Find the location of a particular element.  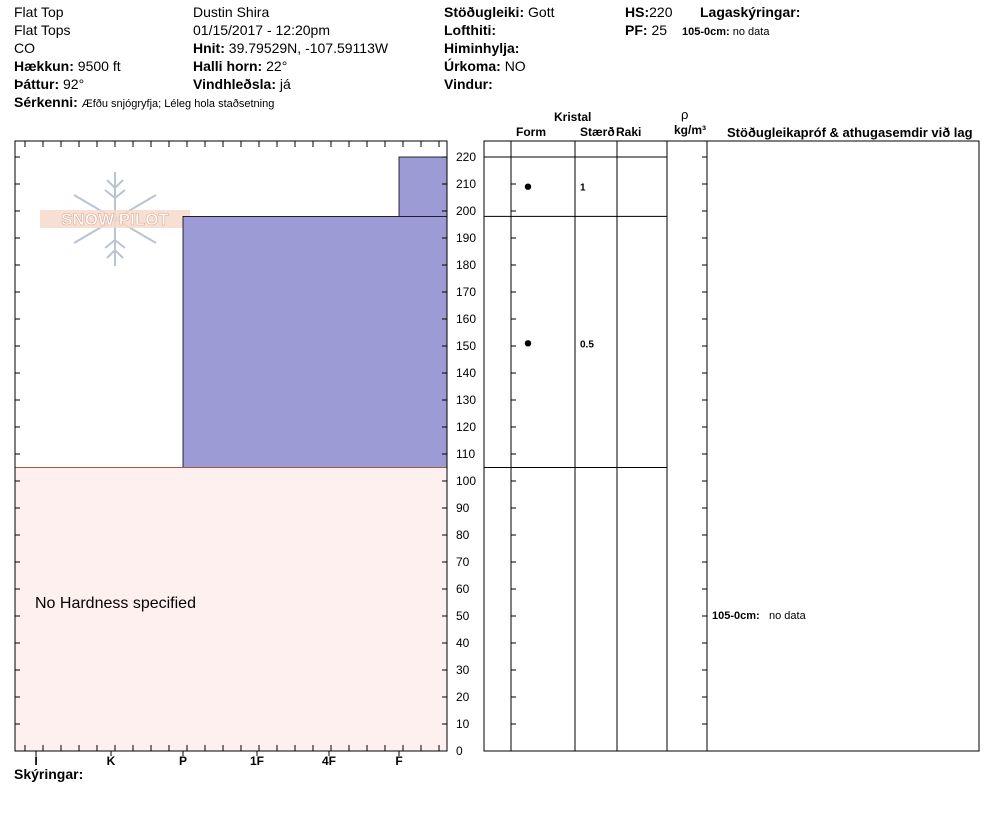

depth-tick-label: 80 is located at coordinates (463, 535).